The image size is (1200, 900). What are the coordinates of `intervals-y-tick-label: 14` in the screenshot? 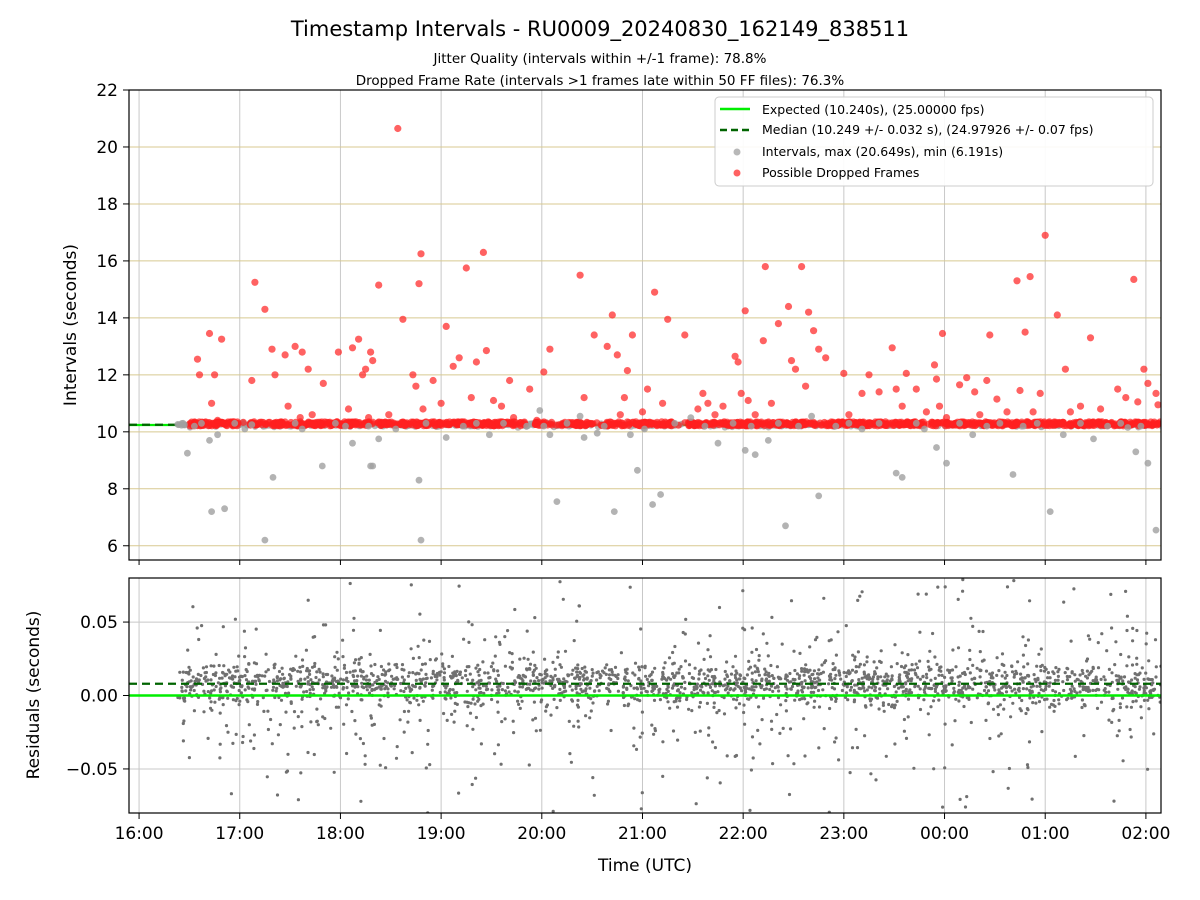 It's located at (107, 319).